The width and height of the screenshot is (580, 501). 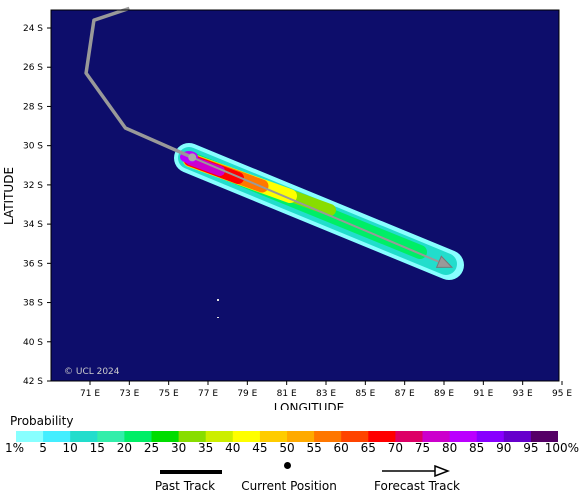 What do you see at coordinates (326, 394) in the screenshot?
I see `lon-tick-label: 83 E` at bounding box center [326, 394].